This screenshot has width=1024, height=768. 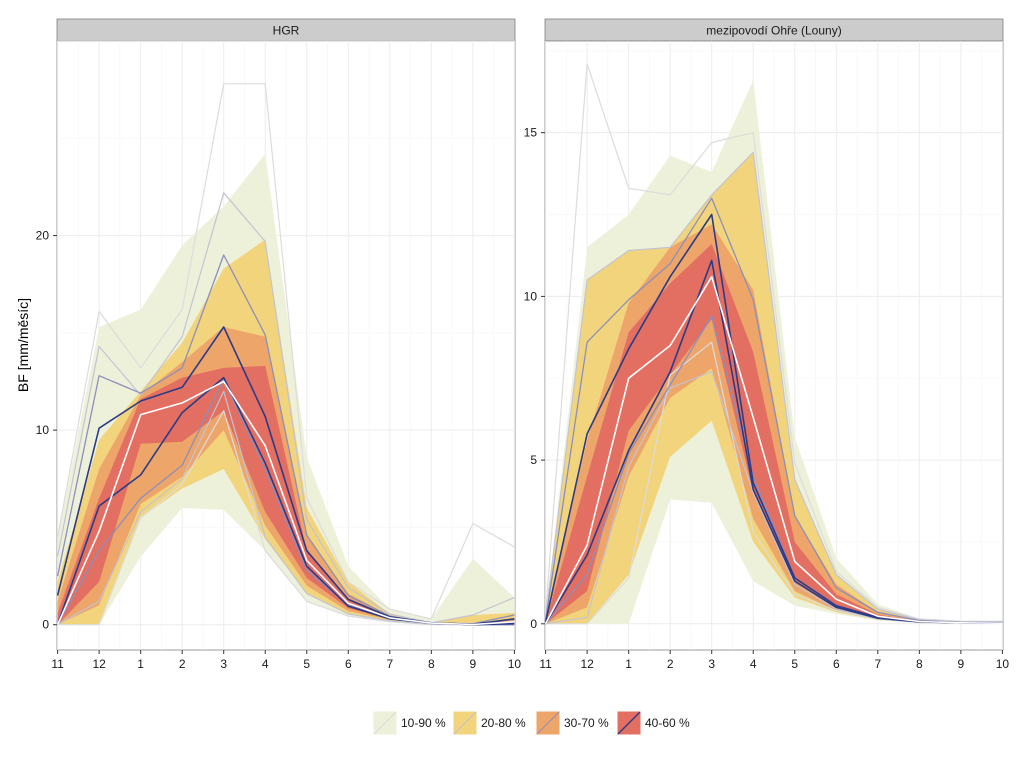 What do you see at coordinates (503, 723) in the screenshot?
I see `legend-label-20-80: 20-80 %` at bounding box center [503, 723].